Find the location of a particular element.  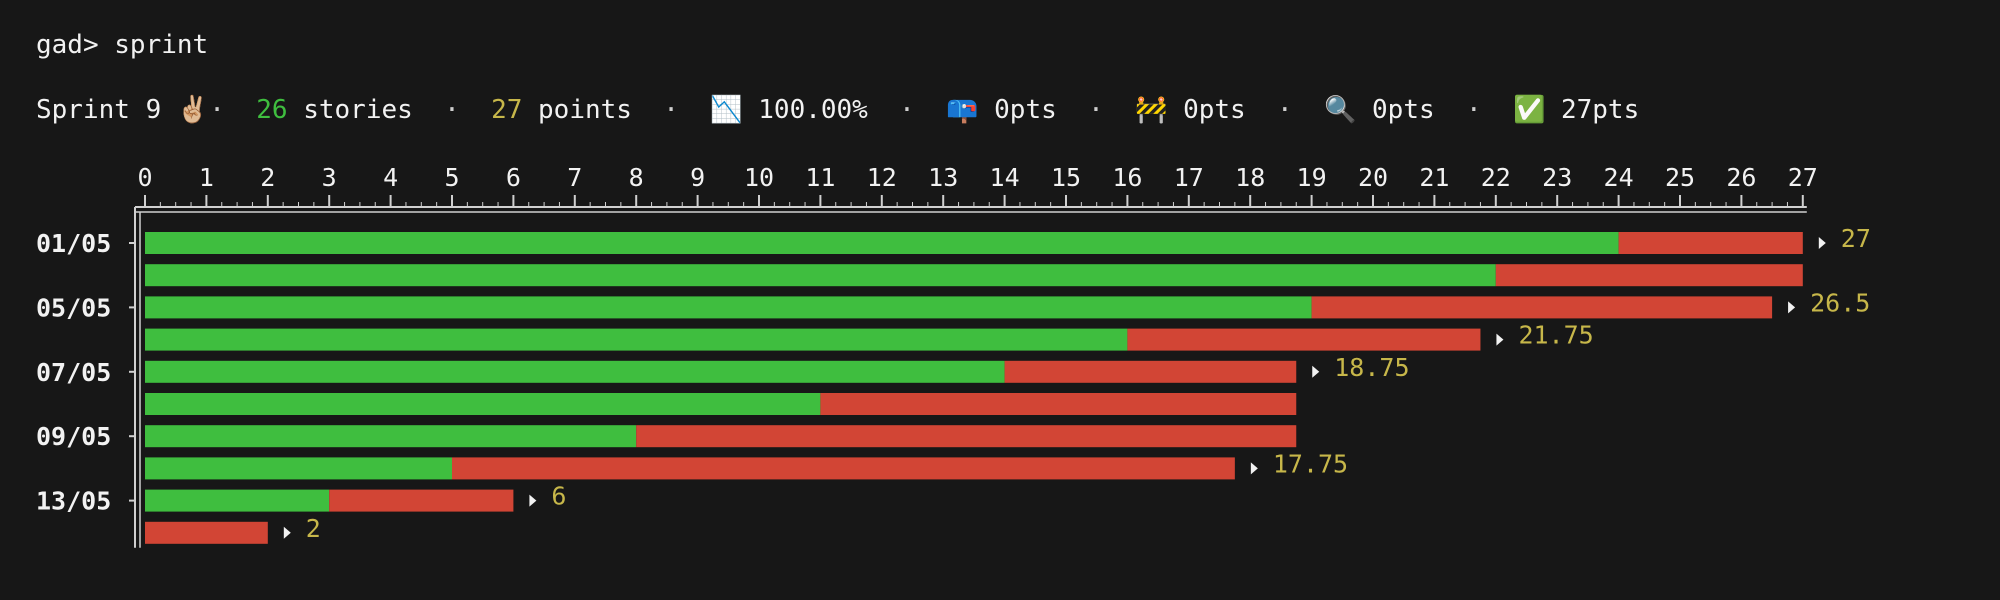

x-tick-label: 24 is located at coordinates (1619, 177).